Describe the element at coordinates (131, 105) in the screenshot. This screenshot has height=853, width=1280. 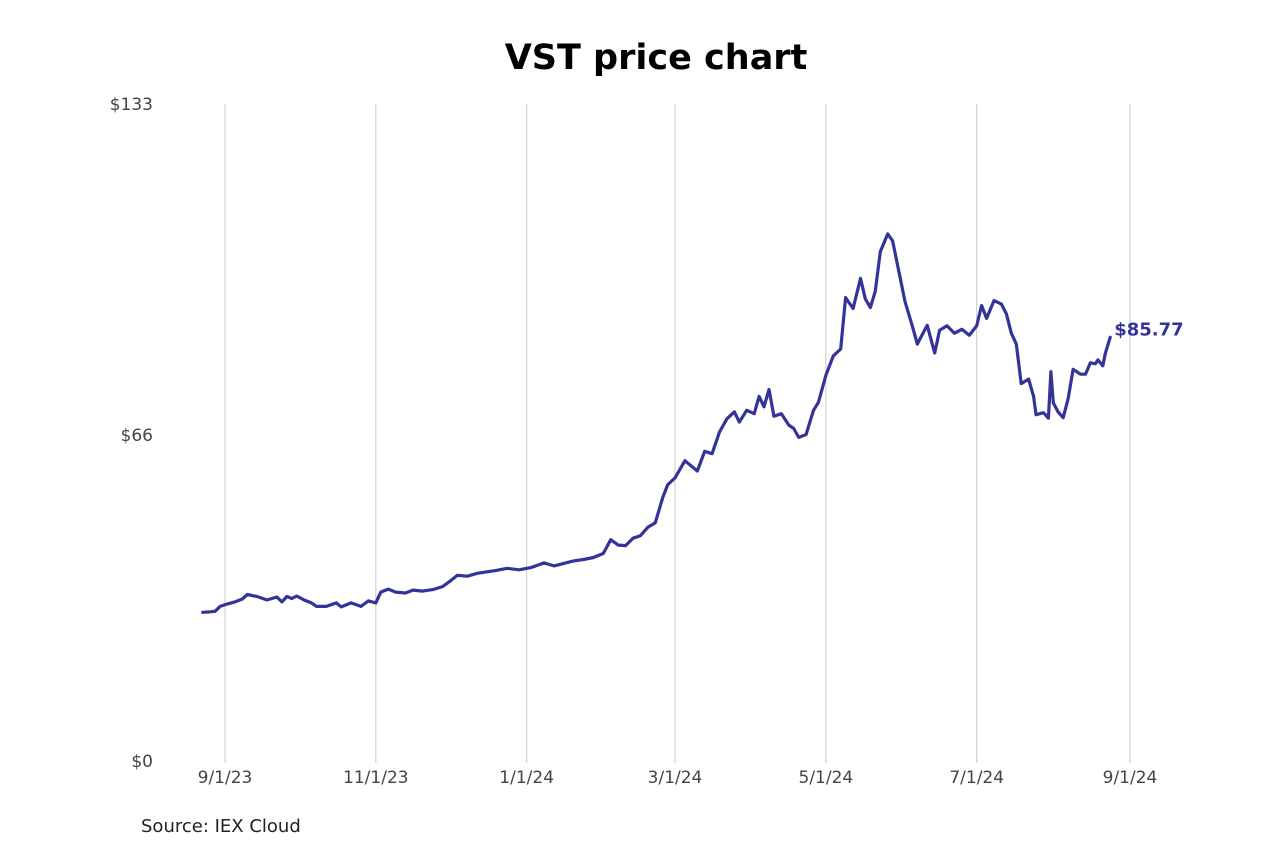
I see `y-tick-label: $133` at that location.